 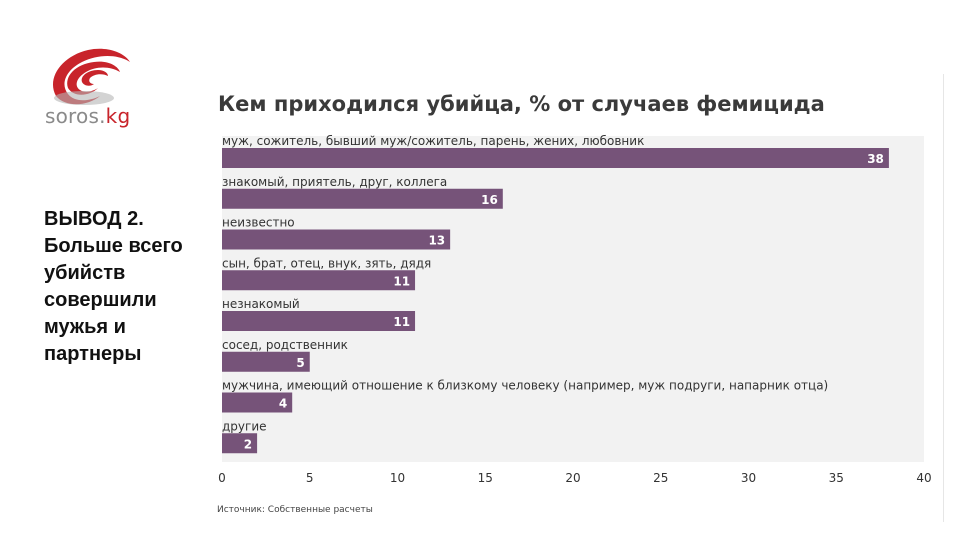 I want to click on x-tick-label: 5, so click(x=310, y=478).